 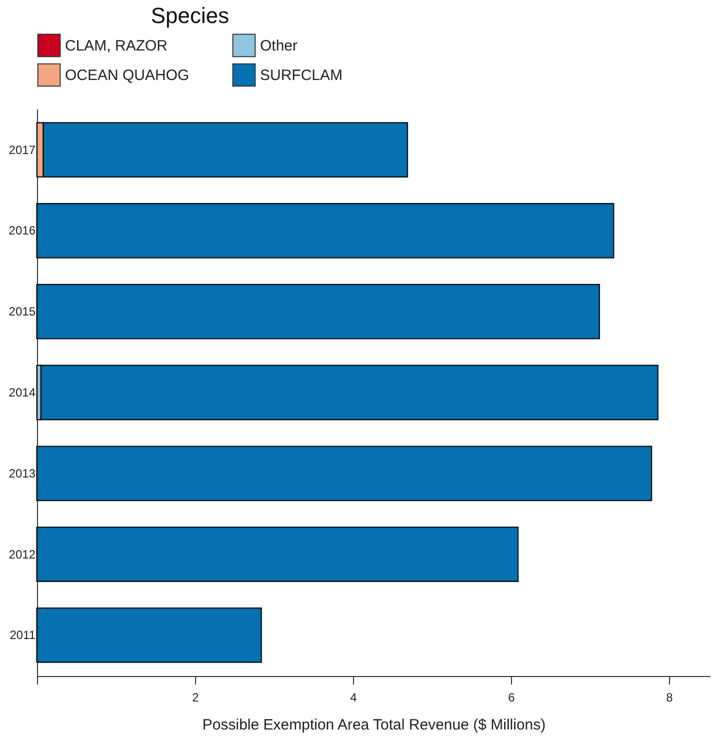 What do you see at coordinates (22, 393) in the screenshot?
I see `y-tick-label: 2014` at bounding box center [22, 393].